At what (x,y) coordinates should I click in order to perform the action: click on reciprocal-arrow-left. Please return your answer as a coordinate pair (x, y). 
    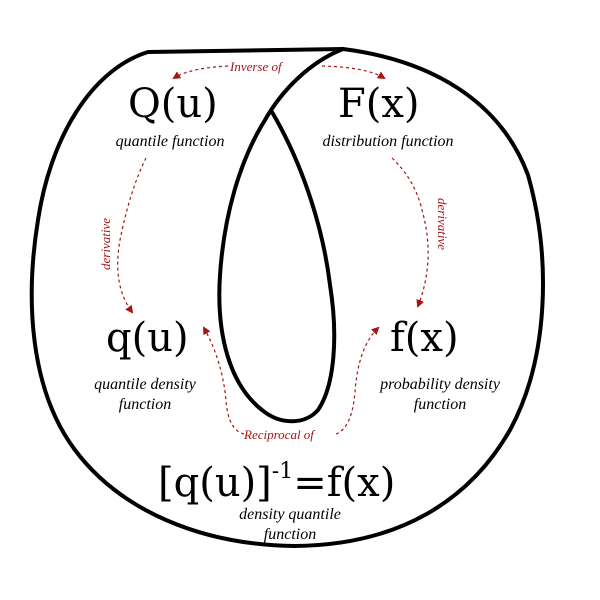
    Looking at the image, I should click on (224, 380).